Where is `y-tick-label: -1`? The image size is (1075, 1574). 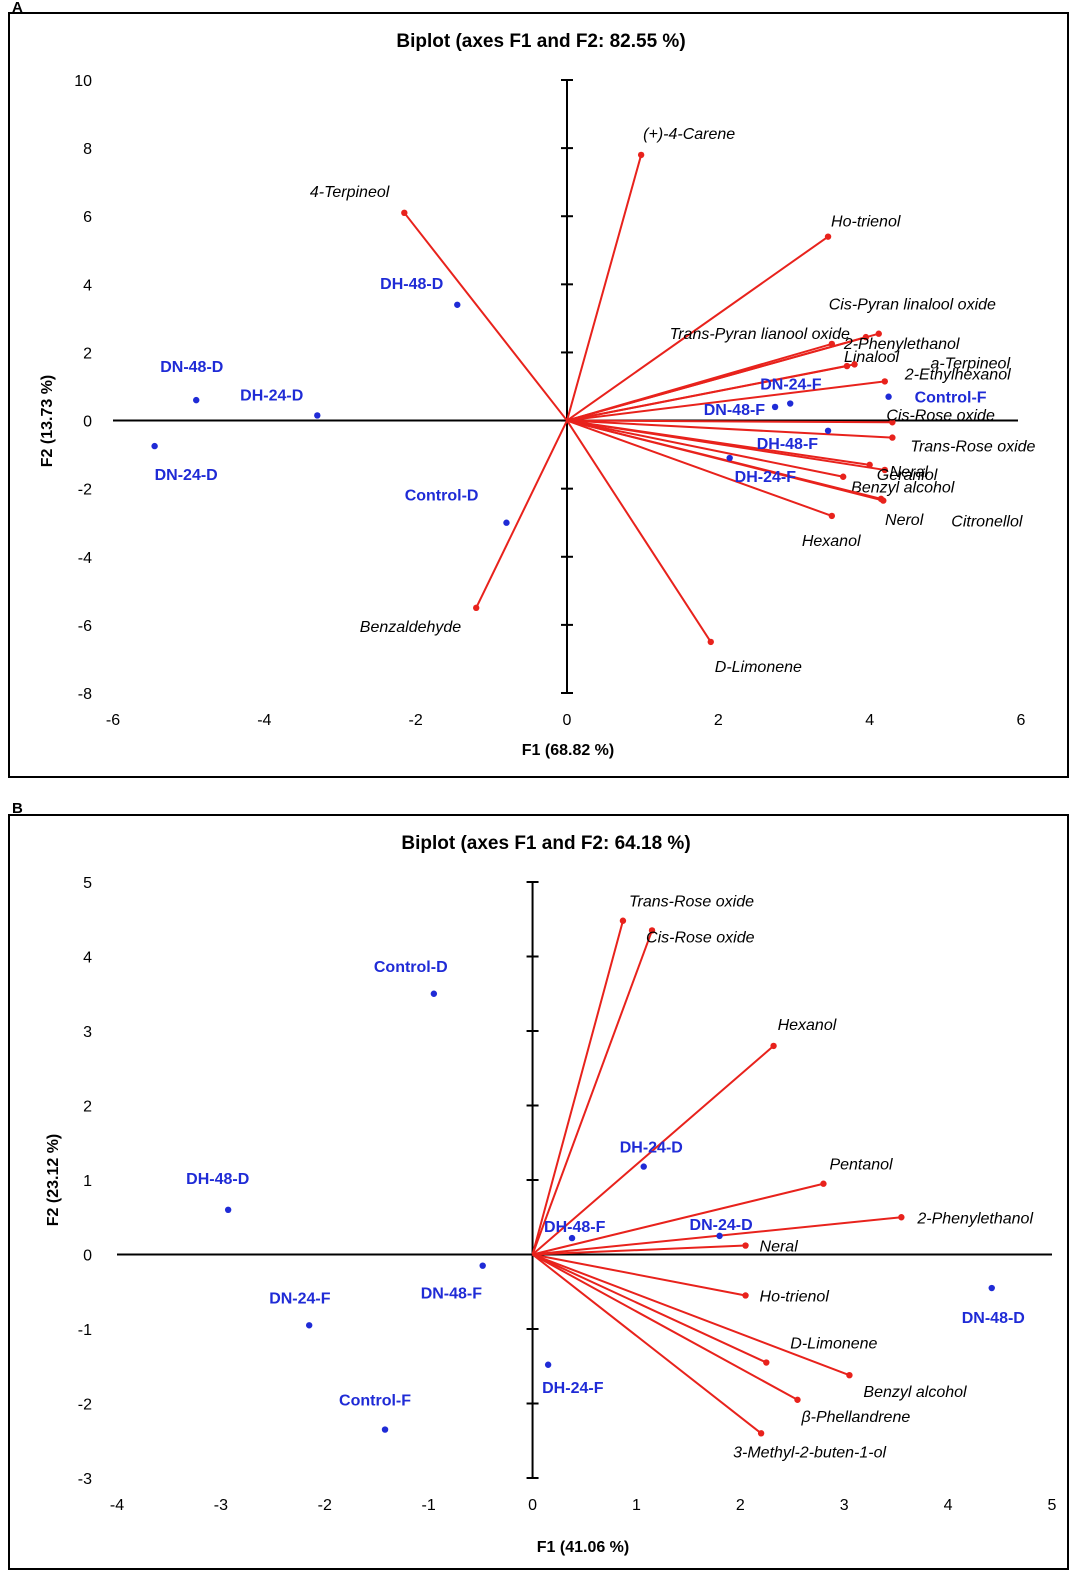 y-tick-label: -1 is located at coordinates (85, 1330).